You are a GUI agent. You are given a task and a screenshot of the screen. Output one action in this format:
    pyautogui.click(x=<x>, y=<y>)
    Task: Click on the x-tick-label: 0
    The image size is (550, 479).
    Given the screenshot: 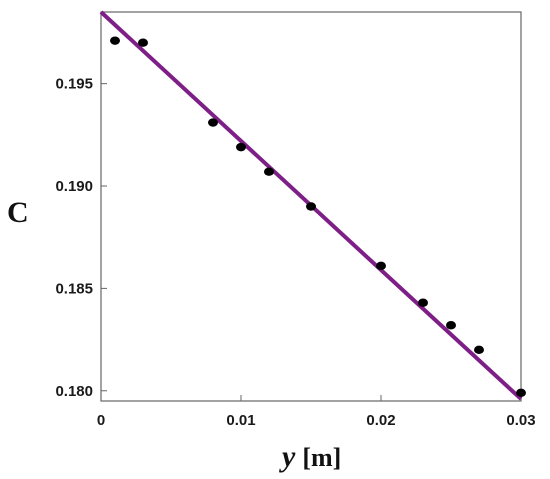 What is the action you would take?
    pyautogui.click(x=101, y=420)
    